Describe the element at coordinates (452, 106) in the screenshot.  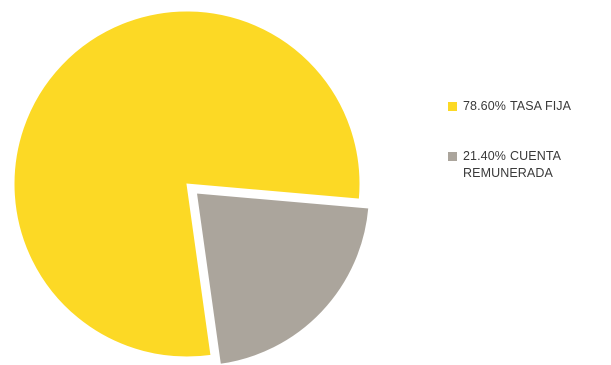
I see `legend-swatch-tasa-fija` at that location.